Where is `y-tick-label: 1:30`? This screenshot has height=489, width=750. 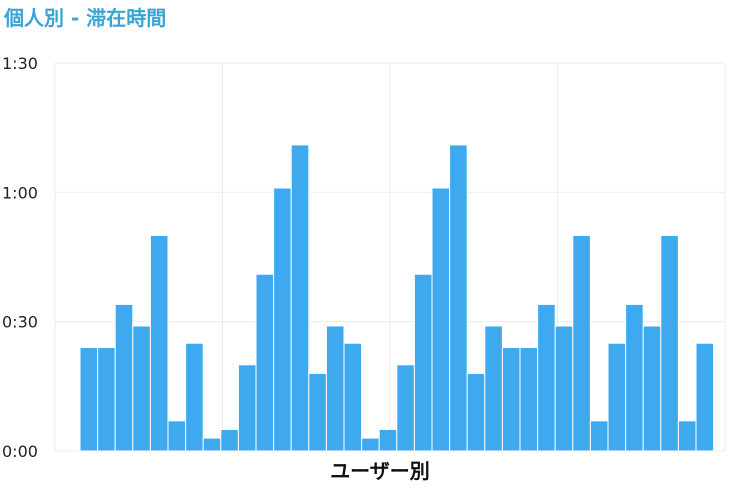 y-tick-label: 1:30 is located at coordinates (20, 63).